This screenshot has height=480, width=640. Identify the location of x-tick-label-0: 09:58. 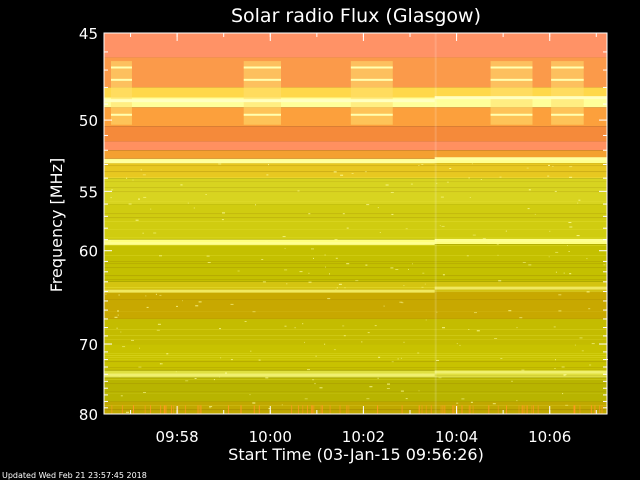
(177, 437).